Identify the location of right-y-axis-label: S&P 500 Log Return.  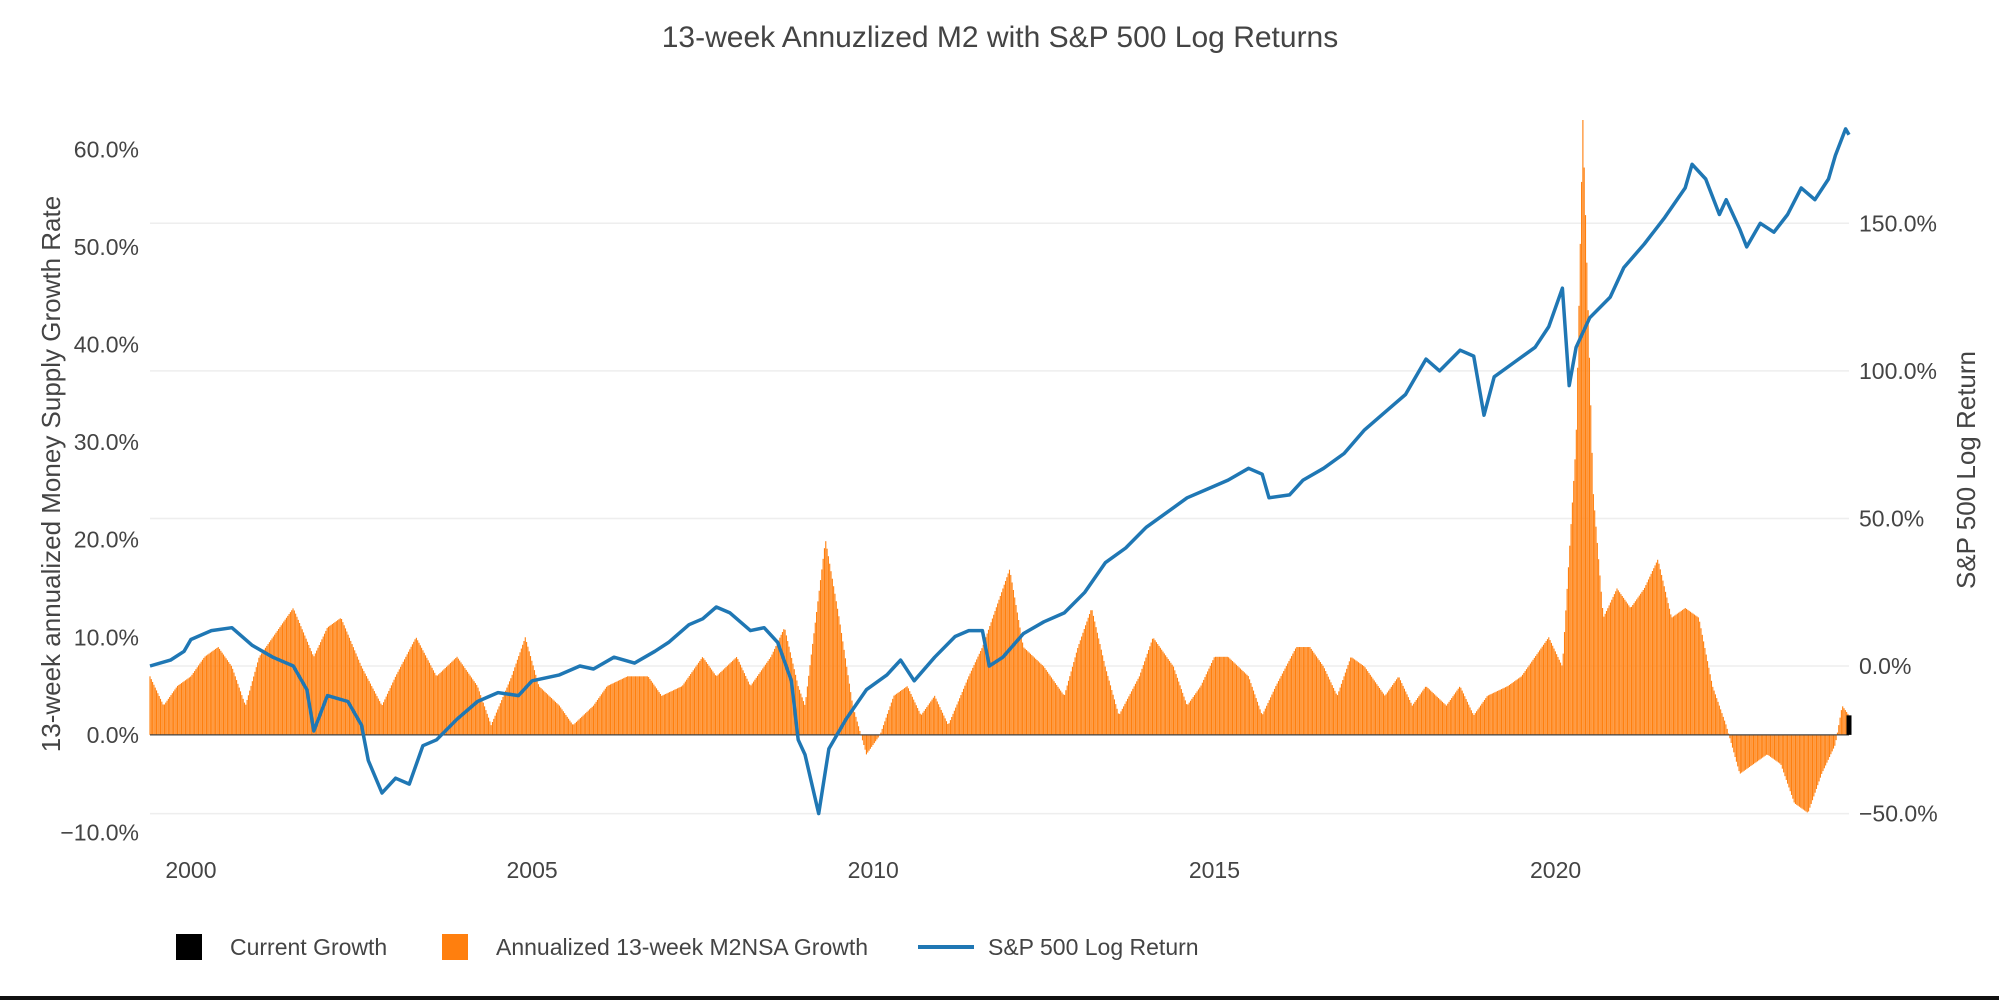
(1966, 470).